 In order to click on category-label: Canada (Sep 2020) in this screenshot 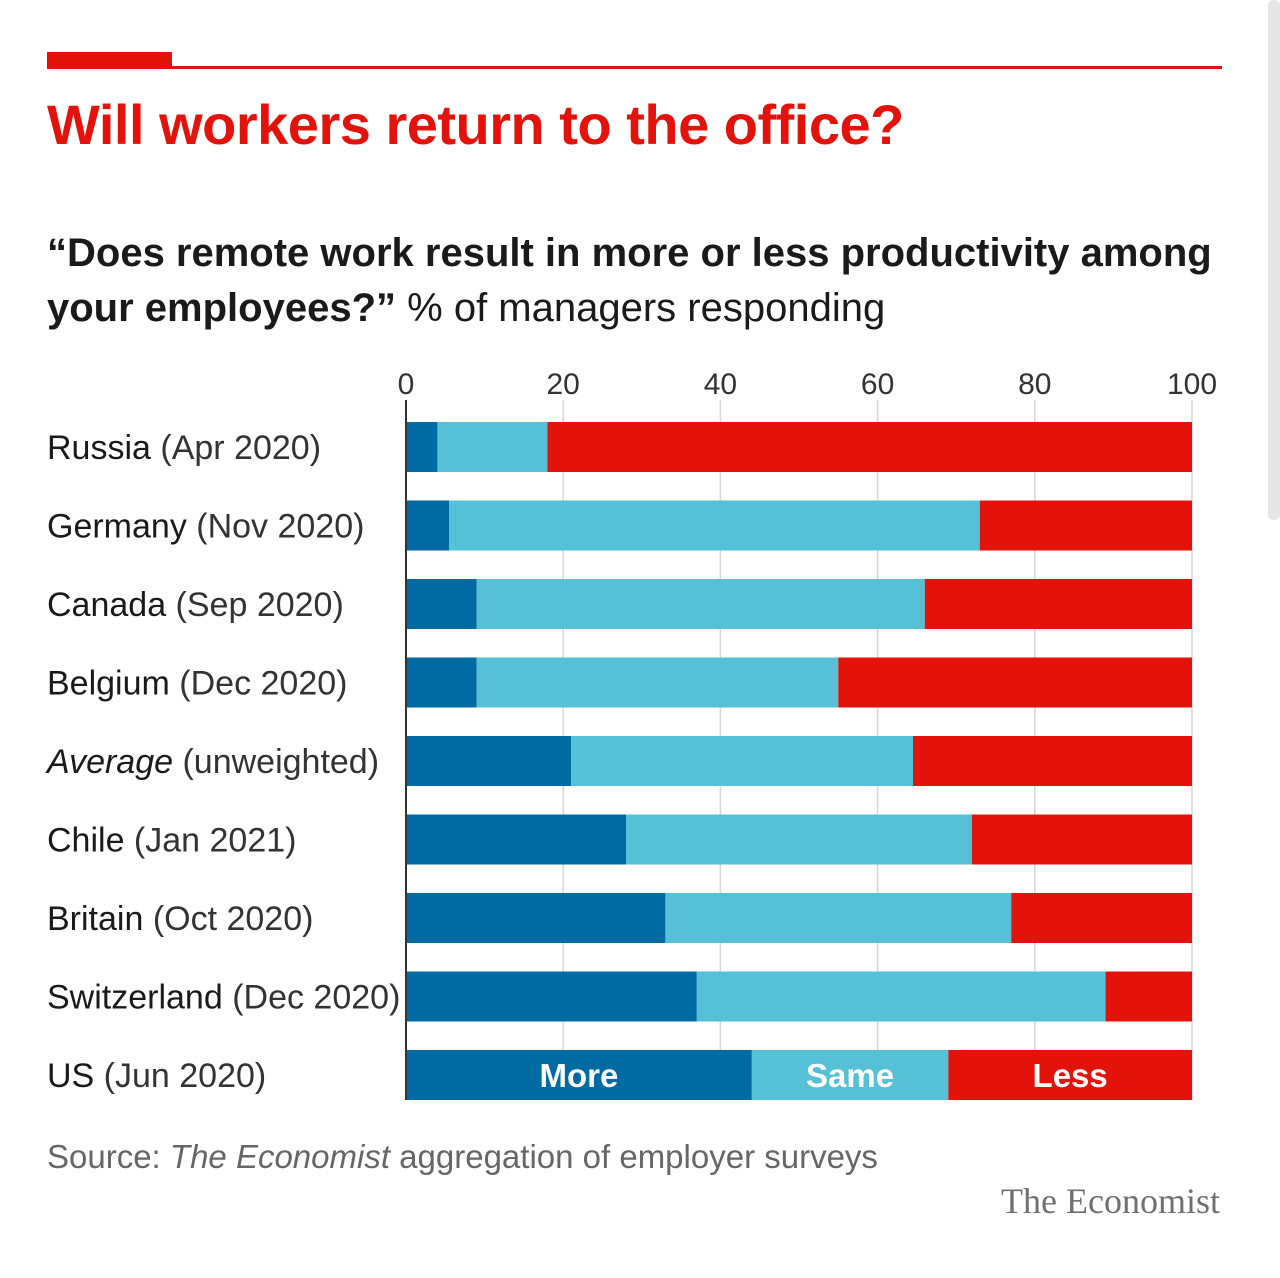, I will do `click(195, 605)`.